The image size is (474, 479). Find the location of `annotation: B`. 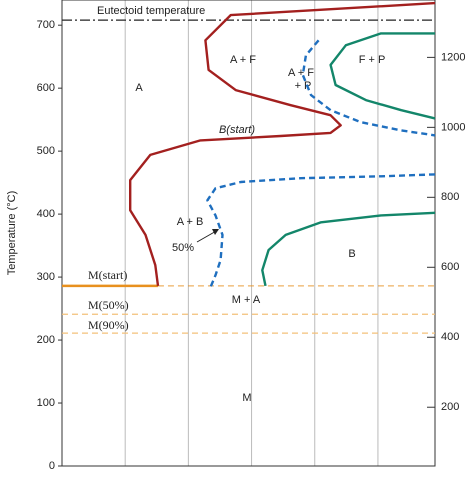

annotation: B is located at coordinates (351, 254).